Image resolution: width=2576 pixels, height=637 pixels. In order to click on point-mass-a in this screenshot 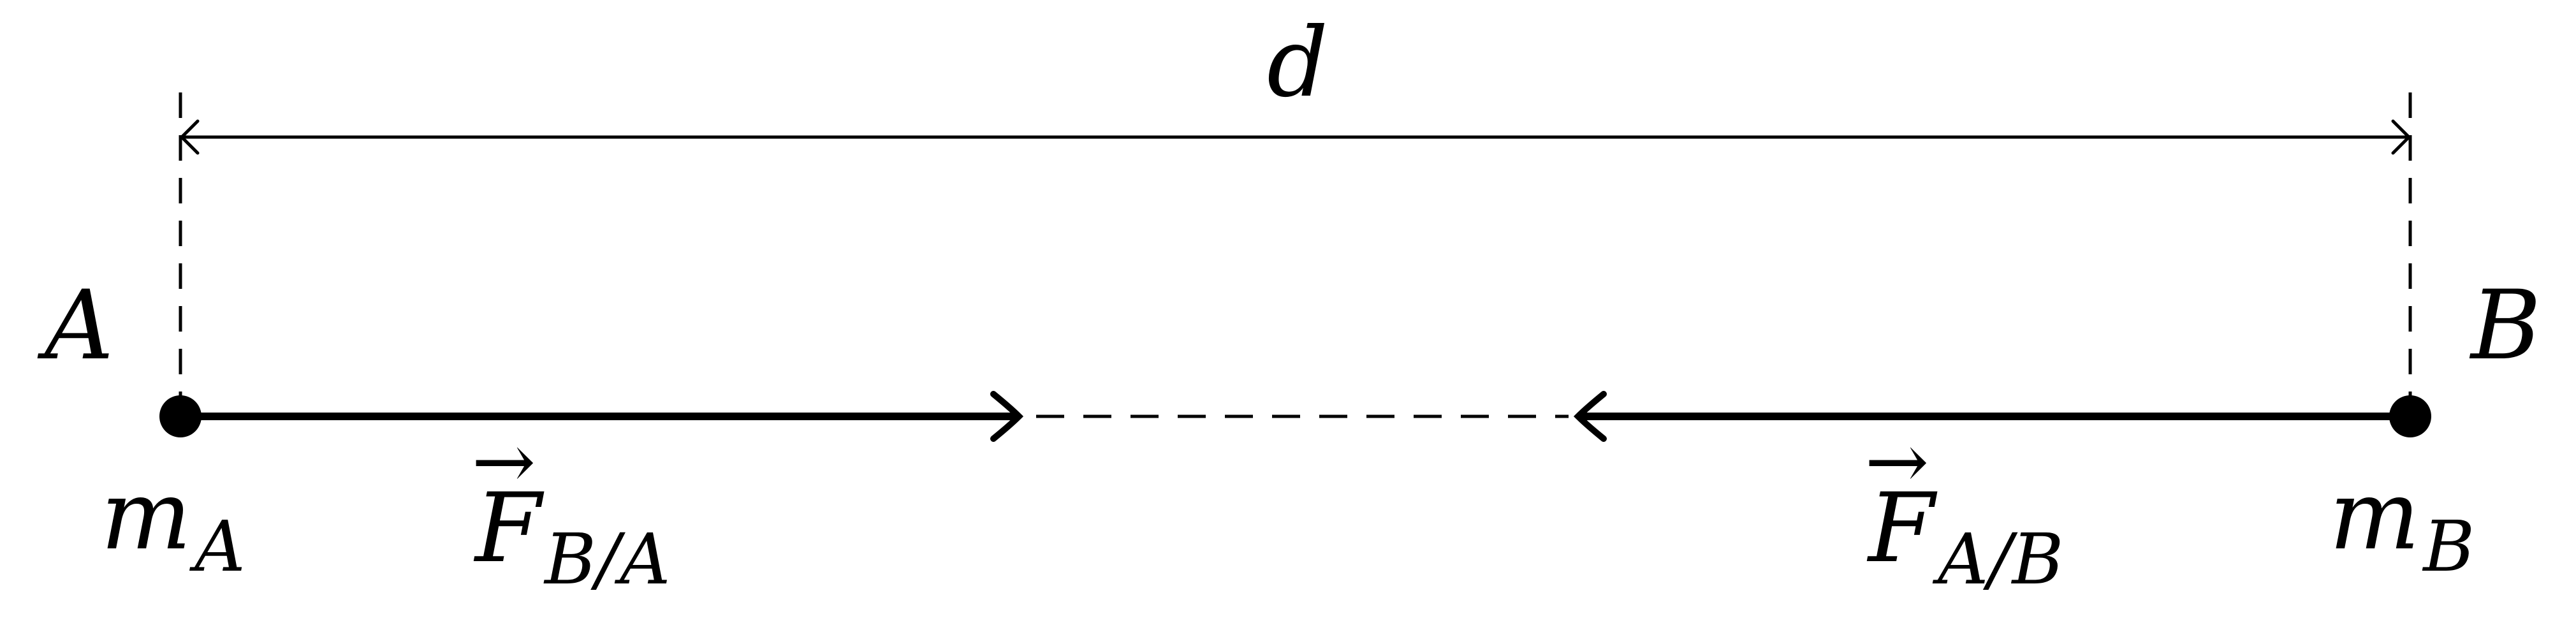, I will do `click(180, 416)`.